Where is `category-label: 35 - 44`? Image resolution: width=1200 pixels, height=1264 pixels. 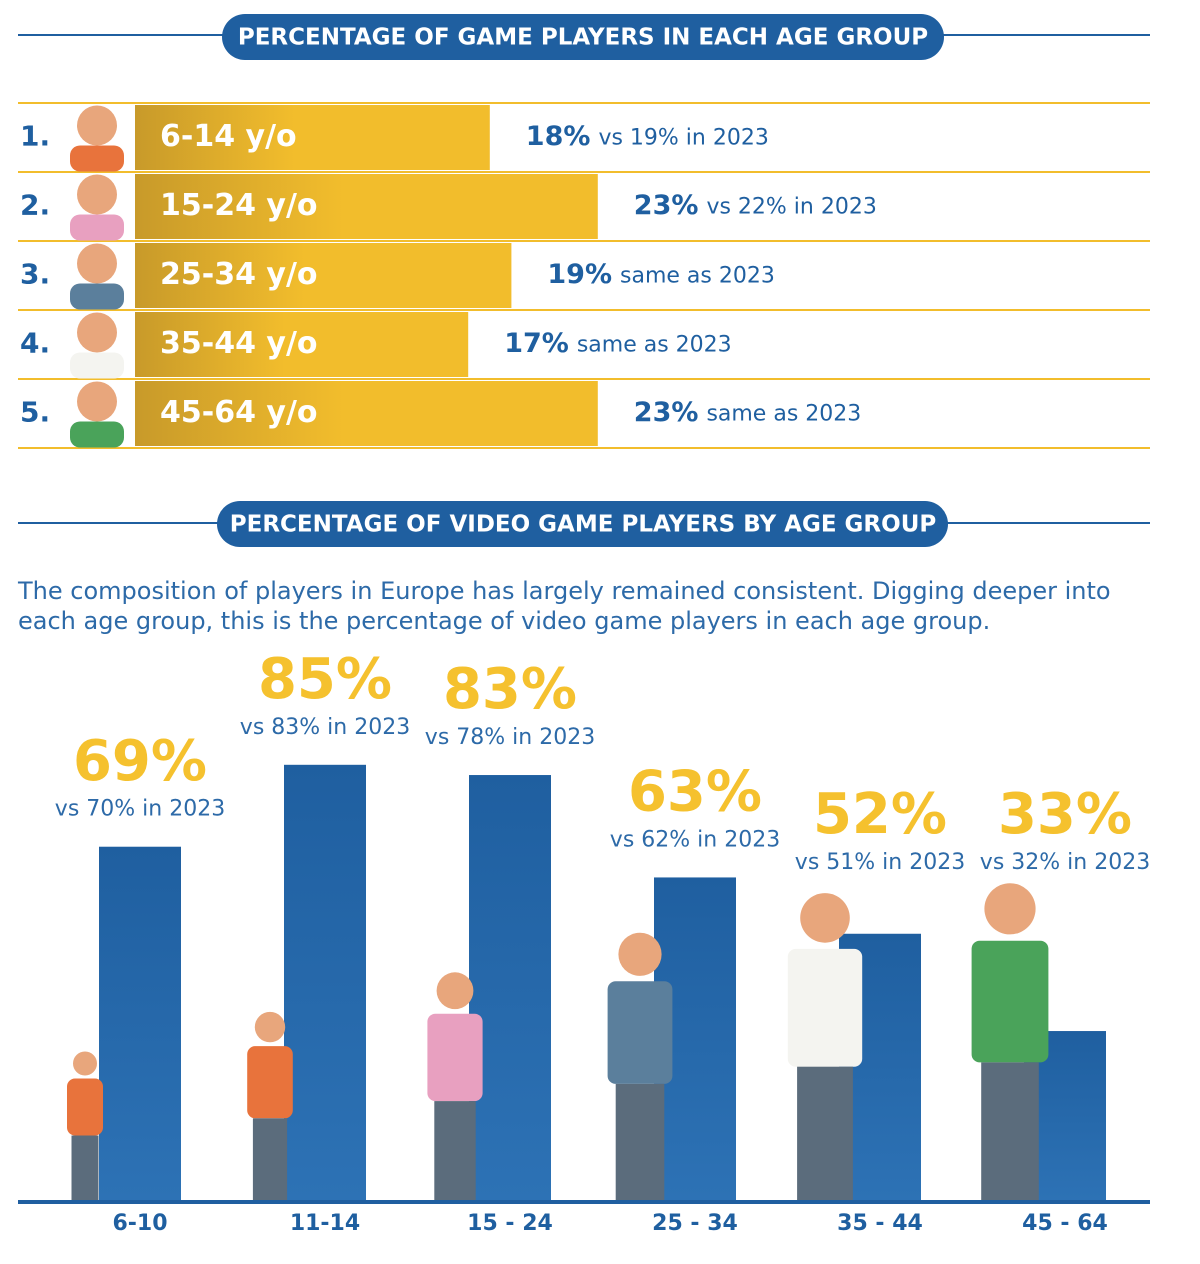
category-label: 35 - 44 is located at coordinates (880, 1223).